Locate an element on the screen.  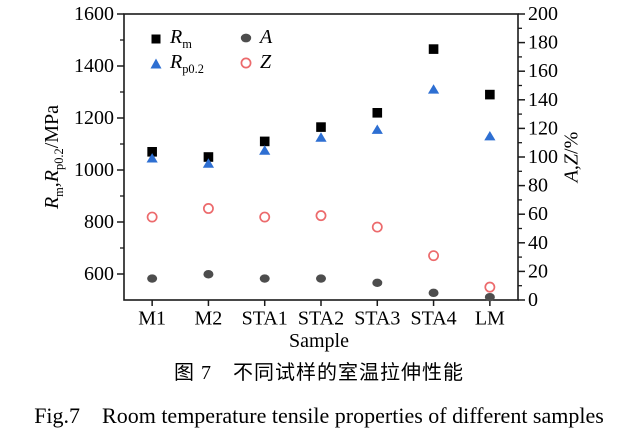
A-point-STA4 is located at coordinates (433, 293).